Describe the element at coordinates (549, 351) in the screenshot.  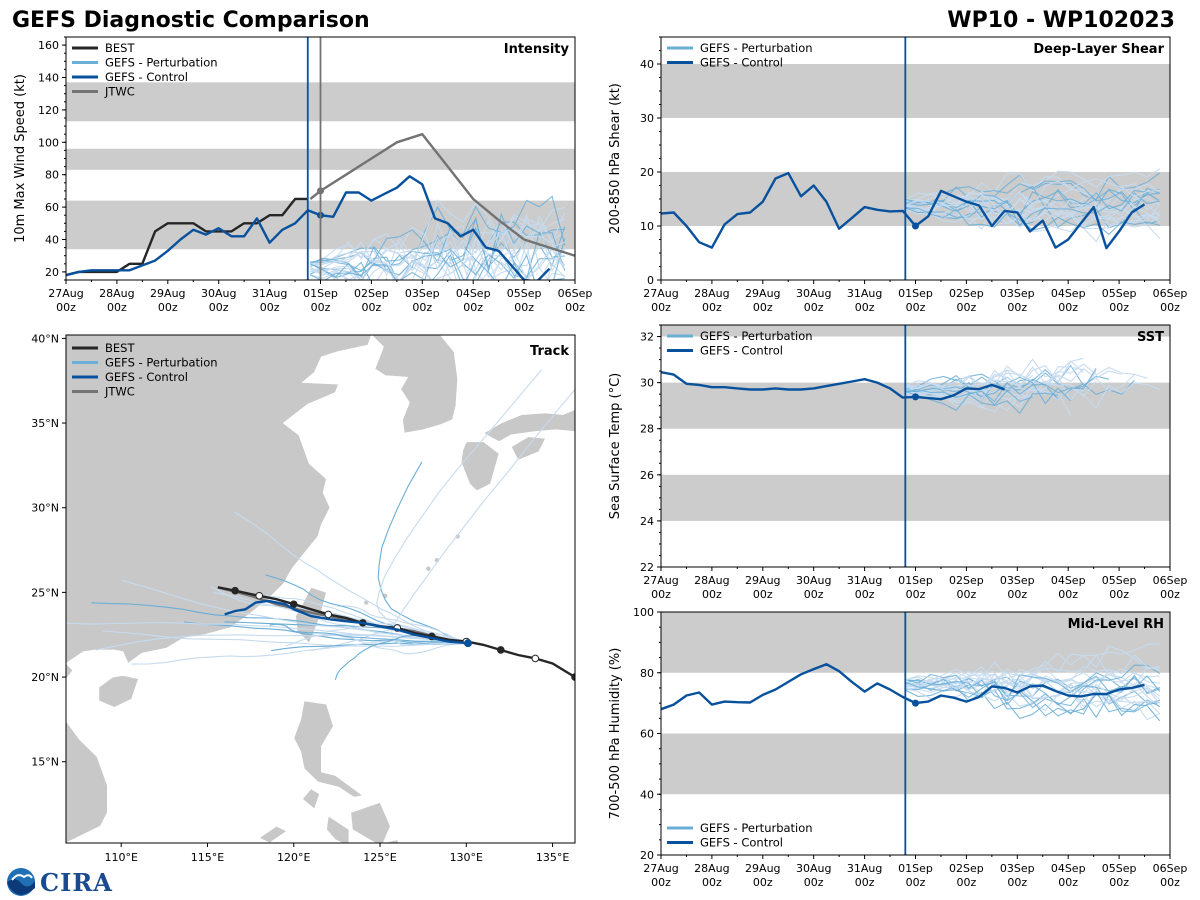
I see `track-panel-title: Track` at that location.